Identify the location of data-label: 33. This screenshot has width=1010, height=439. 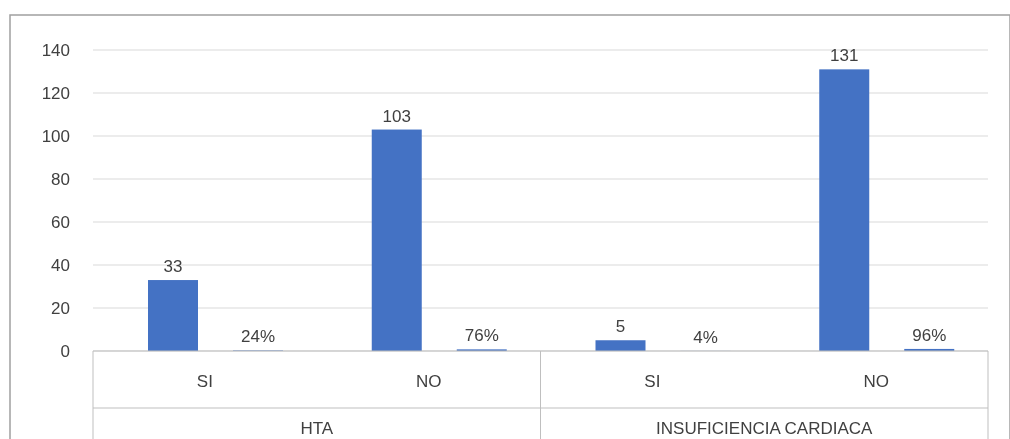
(173, 267).